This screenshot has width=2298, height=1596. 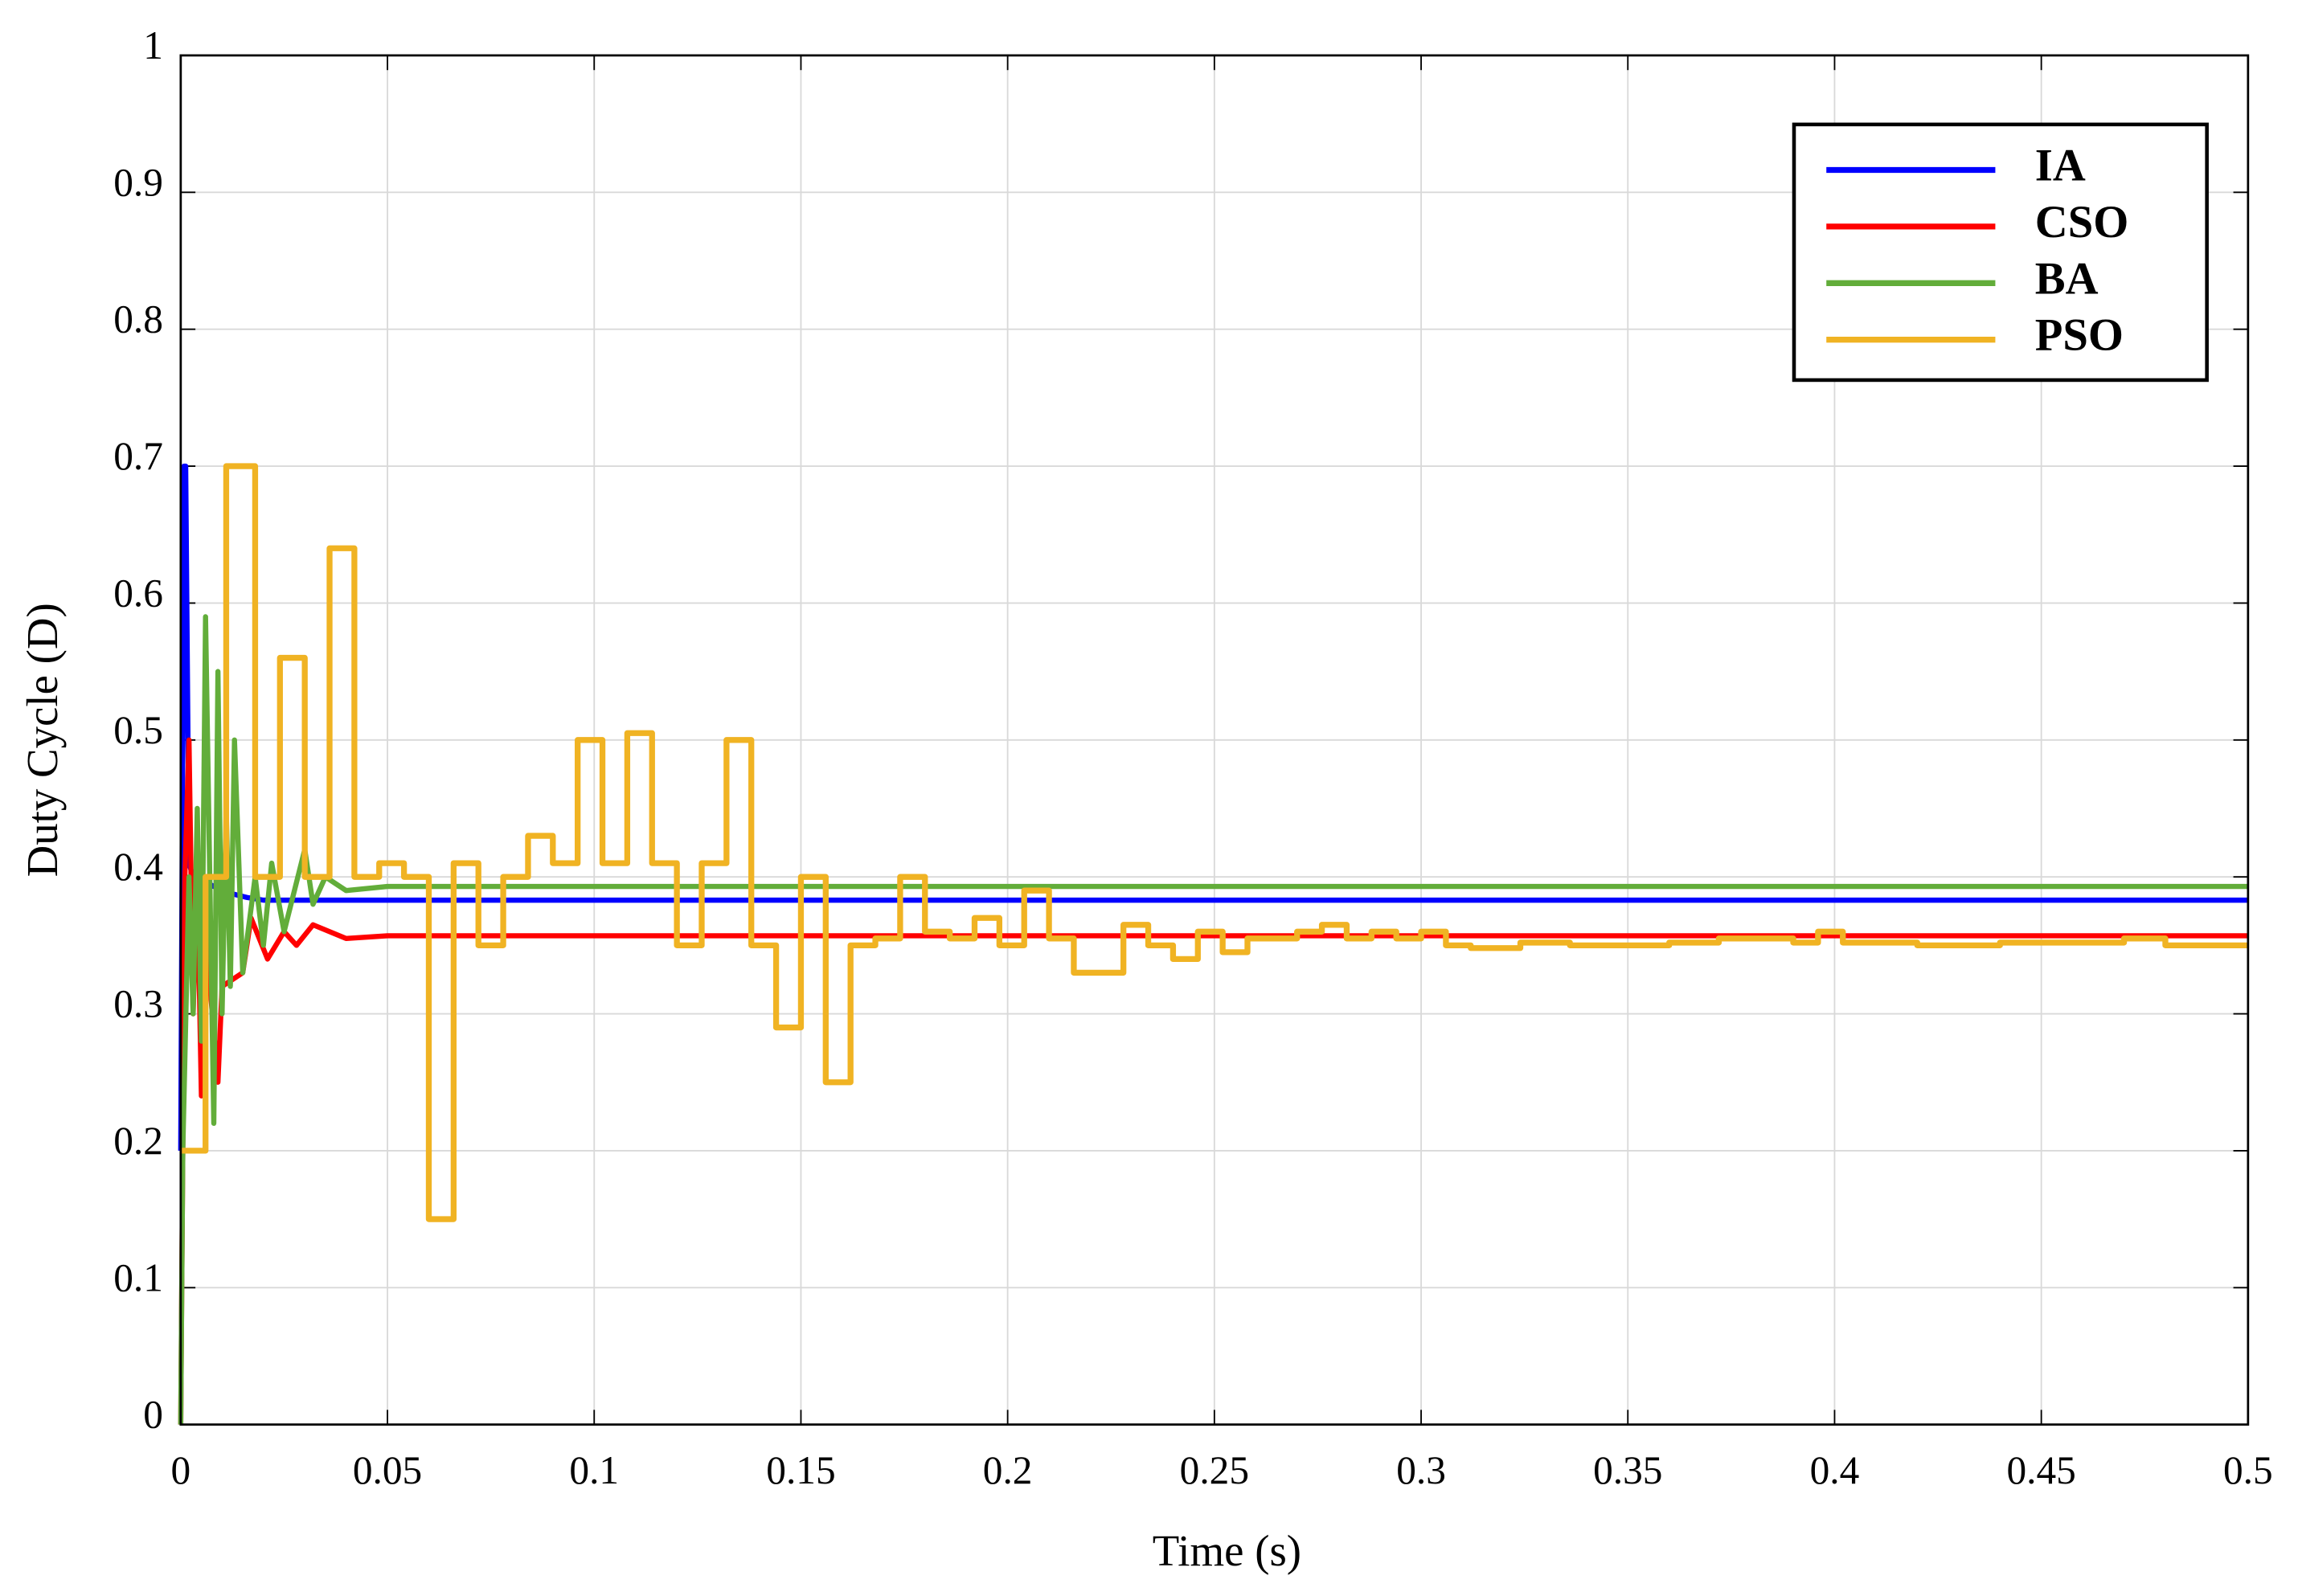 I want to click on x-tick-label: 0.35, so click(x=1627, y=1470).